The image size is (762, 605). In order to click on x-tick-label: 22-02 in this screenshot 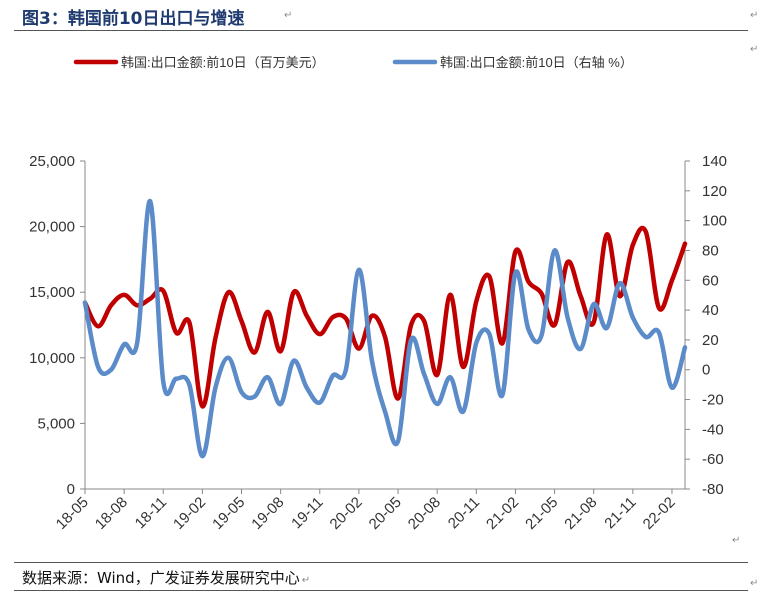, I will do `click(659, 513)`.